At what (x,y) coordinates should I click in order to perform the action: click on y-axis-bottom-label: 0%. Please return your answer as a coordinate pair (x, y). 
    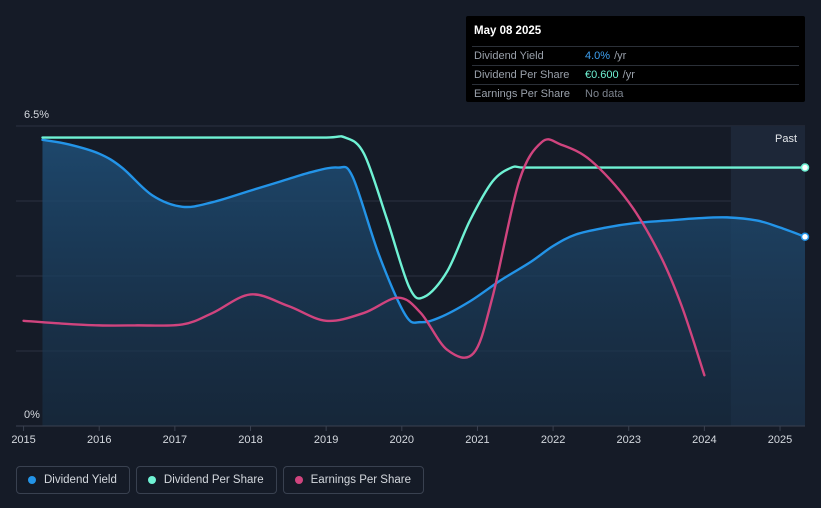
    Looking at the image, I should click on (32, 415).